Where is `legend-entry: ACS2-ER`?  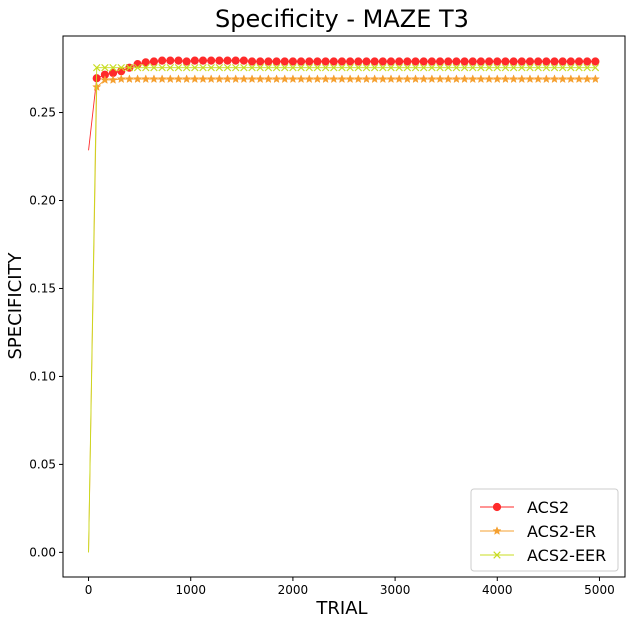 legend-entry: ACS2-ER is located at coordinates (538, 531).